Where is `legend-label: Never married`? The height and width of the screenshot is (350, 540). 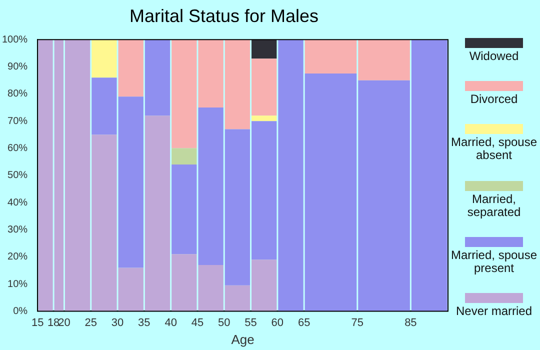 legend-label: Never married is located at coordinates (494, 311).